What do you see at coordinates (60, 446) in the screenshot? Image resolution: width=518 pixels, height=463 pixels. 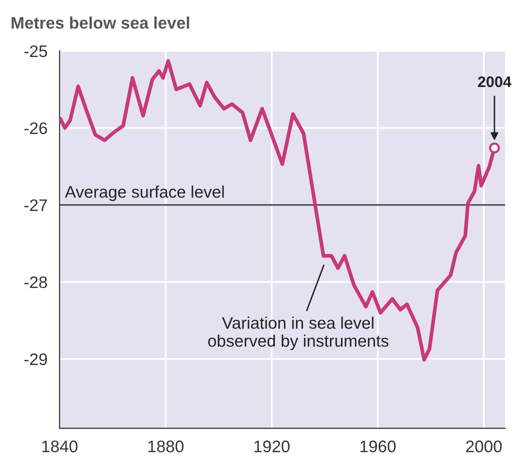 I see `x-tick-label: 1840` at bounding box center [60, 446].